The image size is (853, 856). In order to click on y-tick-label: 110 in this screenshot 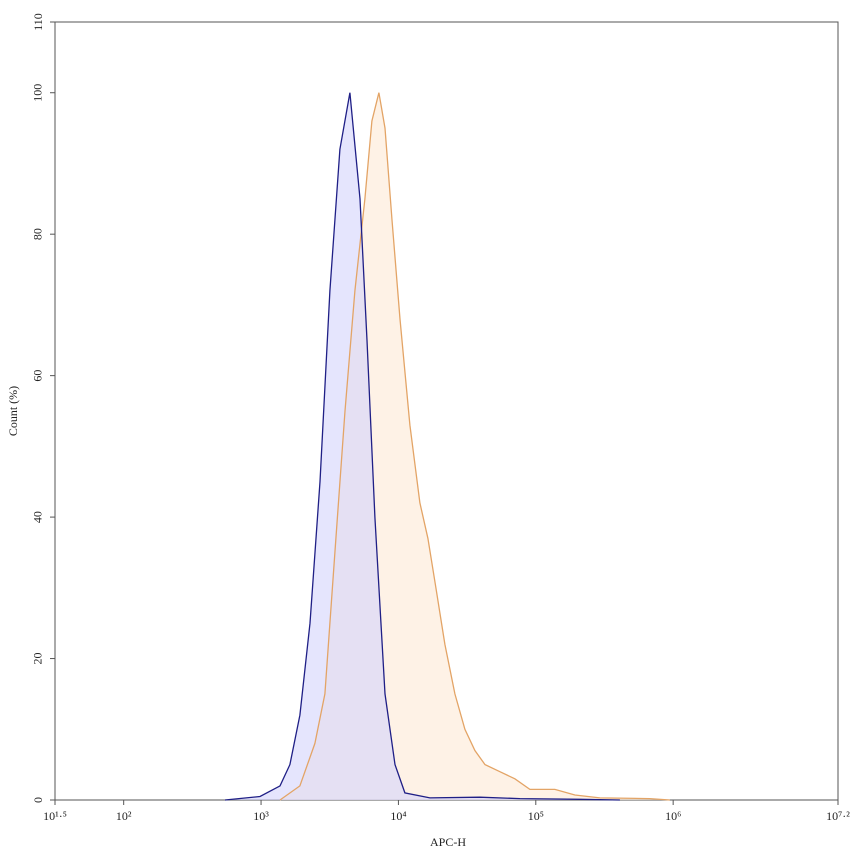, I will do `click(38, 22)`.